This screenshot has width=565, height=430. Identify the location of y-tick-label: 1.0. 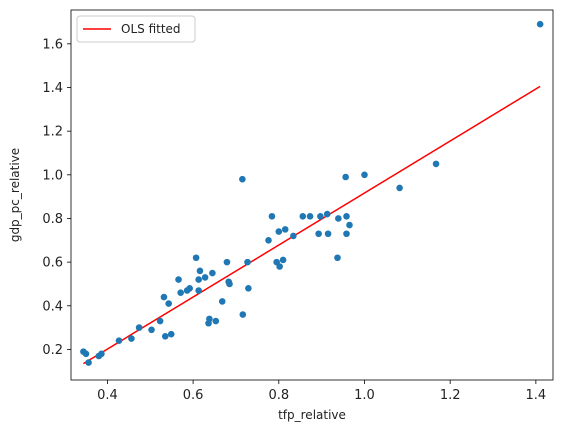
(52, 175).